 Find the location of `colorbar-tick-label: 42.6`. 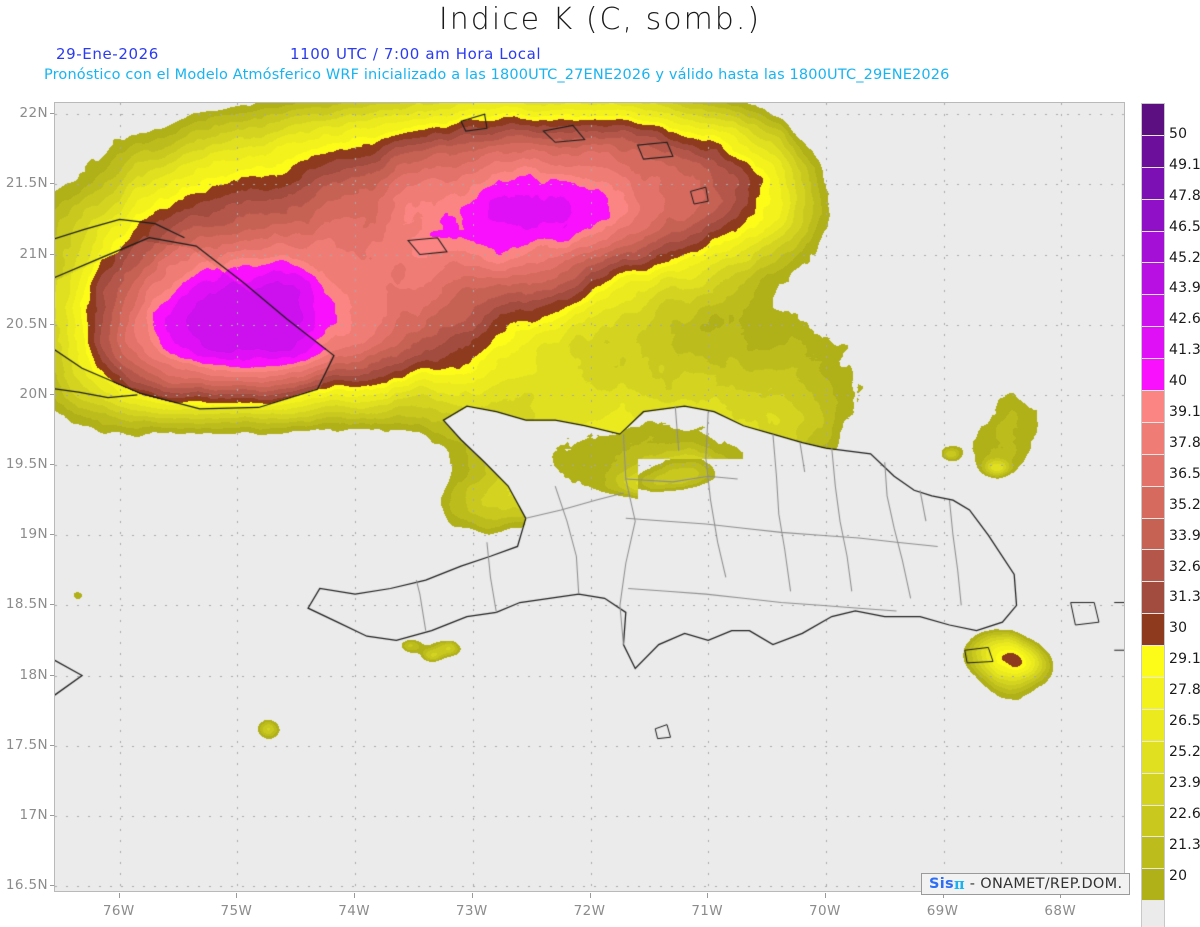

colorbar-tick-label: 42.6 is located at coordinates (1184, 319).